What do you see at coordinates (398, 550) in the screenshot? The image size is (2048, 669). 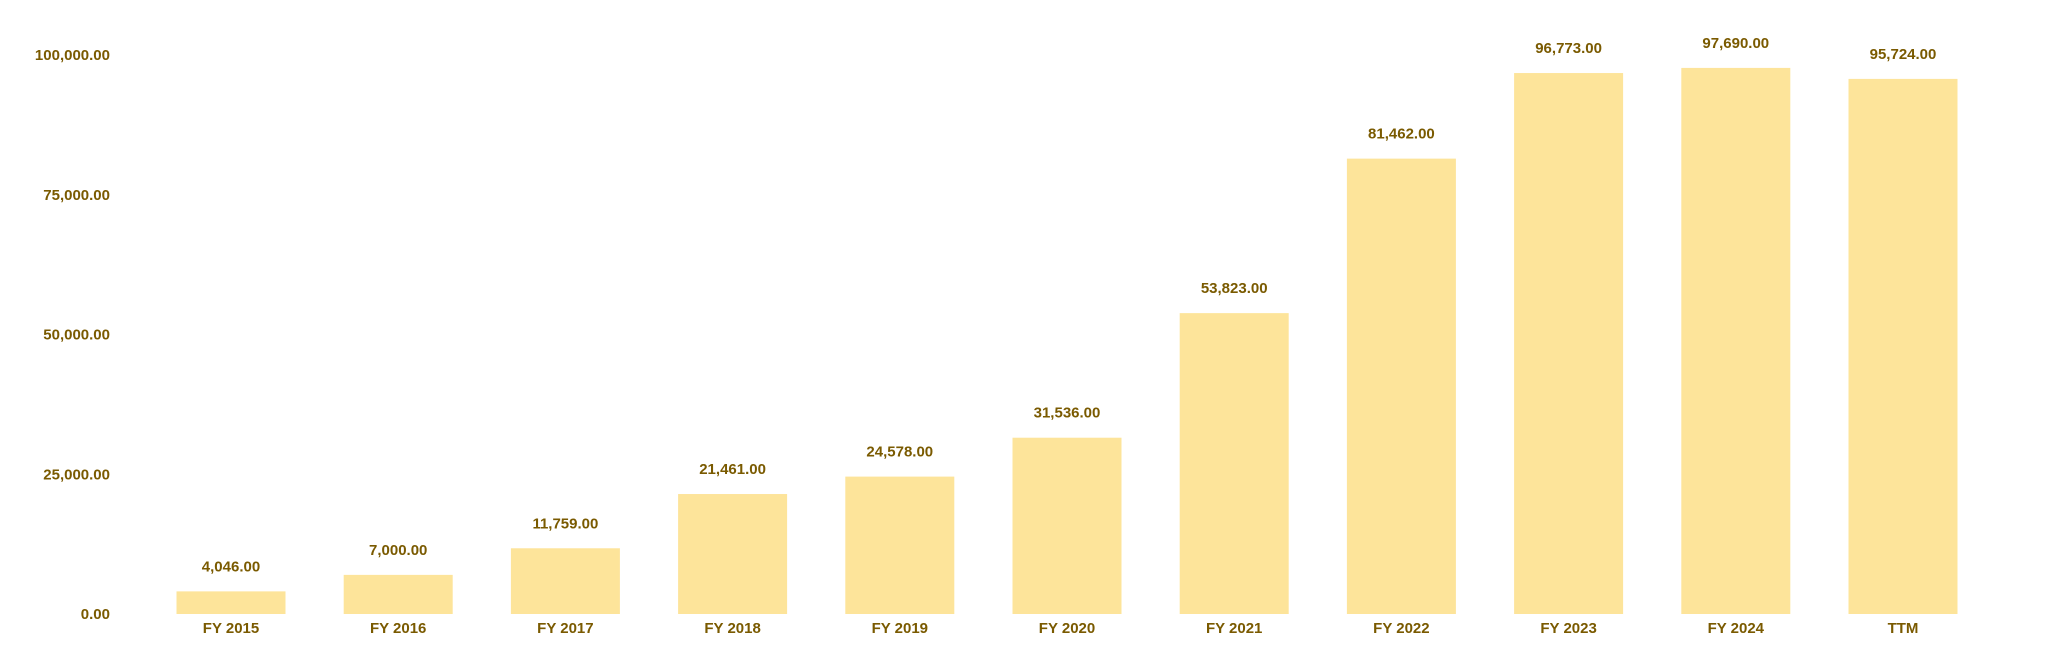 I see `bar-value-label: 7,000.00` at bounding box center [398, 550].